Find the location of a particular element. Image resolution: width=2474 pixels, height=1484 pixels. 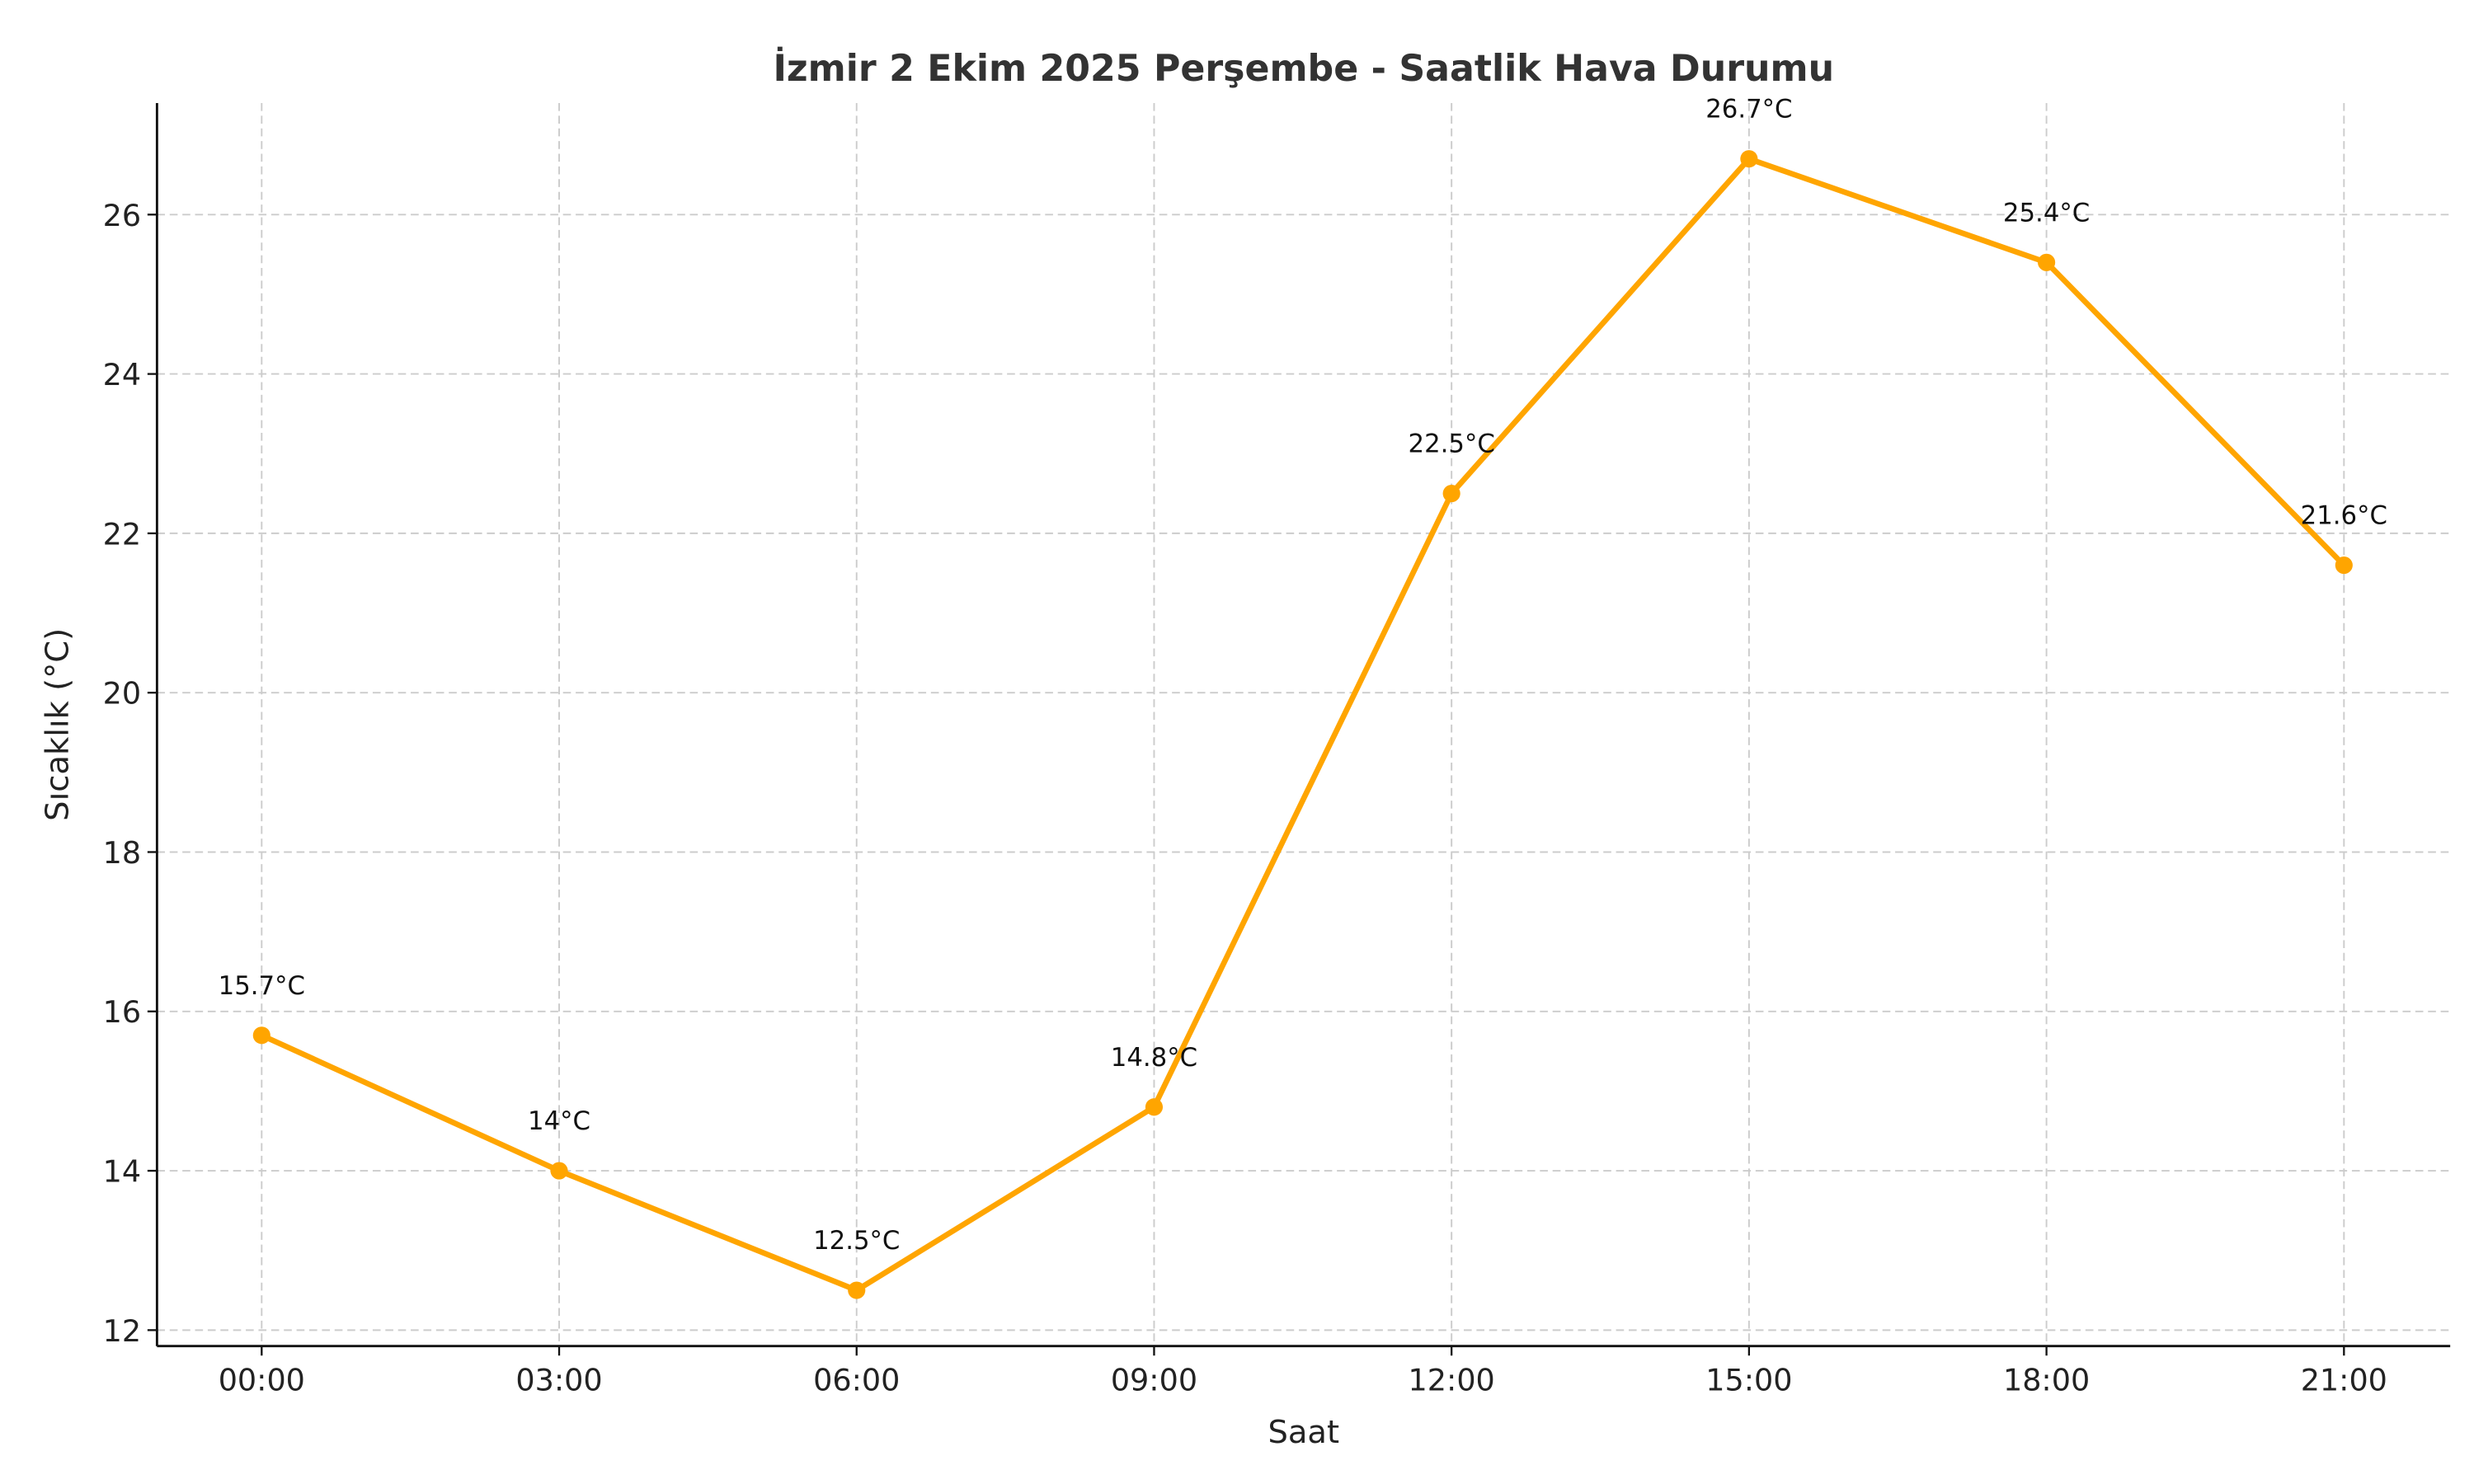

data-label: 21.6°C is located at coordinates (2344, 516).